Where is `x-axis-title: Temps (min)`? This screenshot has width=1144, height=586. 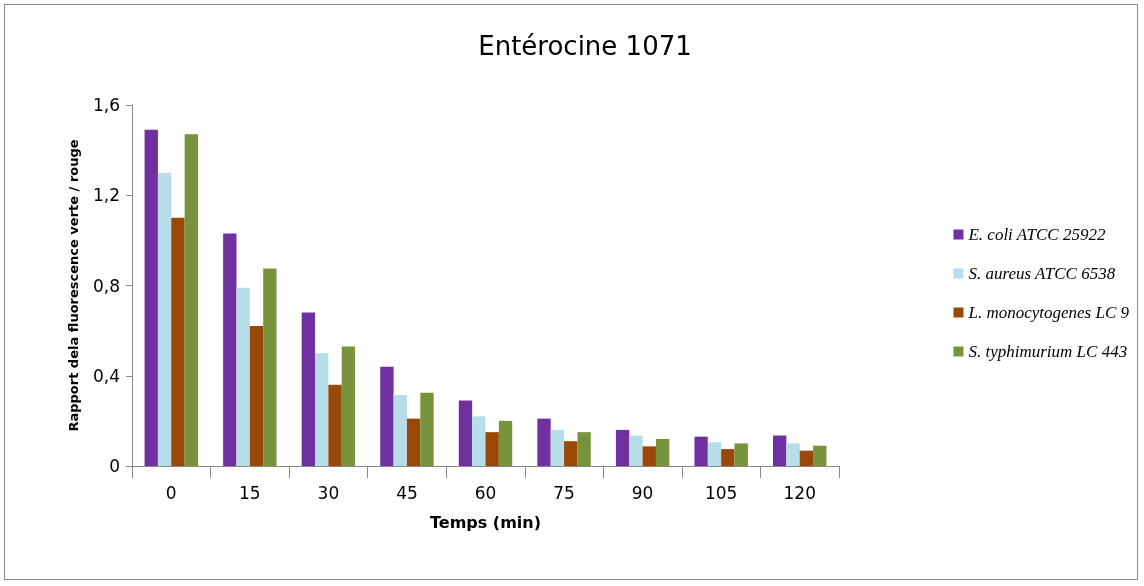 x-axis-title: Temps (min) is located at coordinates (485, 522).